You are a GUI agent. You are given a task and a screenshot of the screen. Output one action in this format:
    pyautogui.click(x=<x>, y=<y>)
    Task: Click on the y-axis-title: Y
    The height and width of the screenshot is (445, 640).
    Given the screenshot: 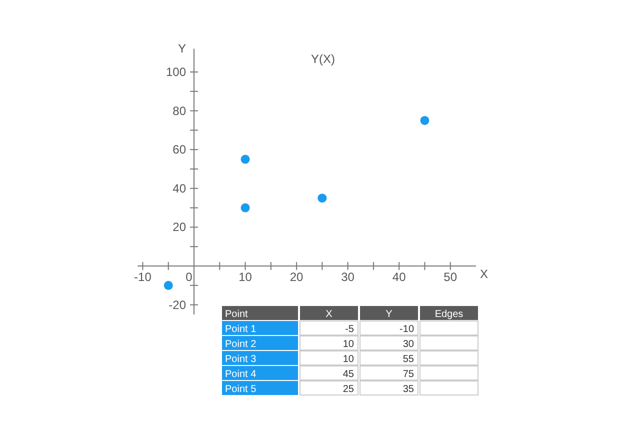 What is the action you would take?
    pyautogui.click(x=182, y=49)
    